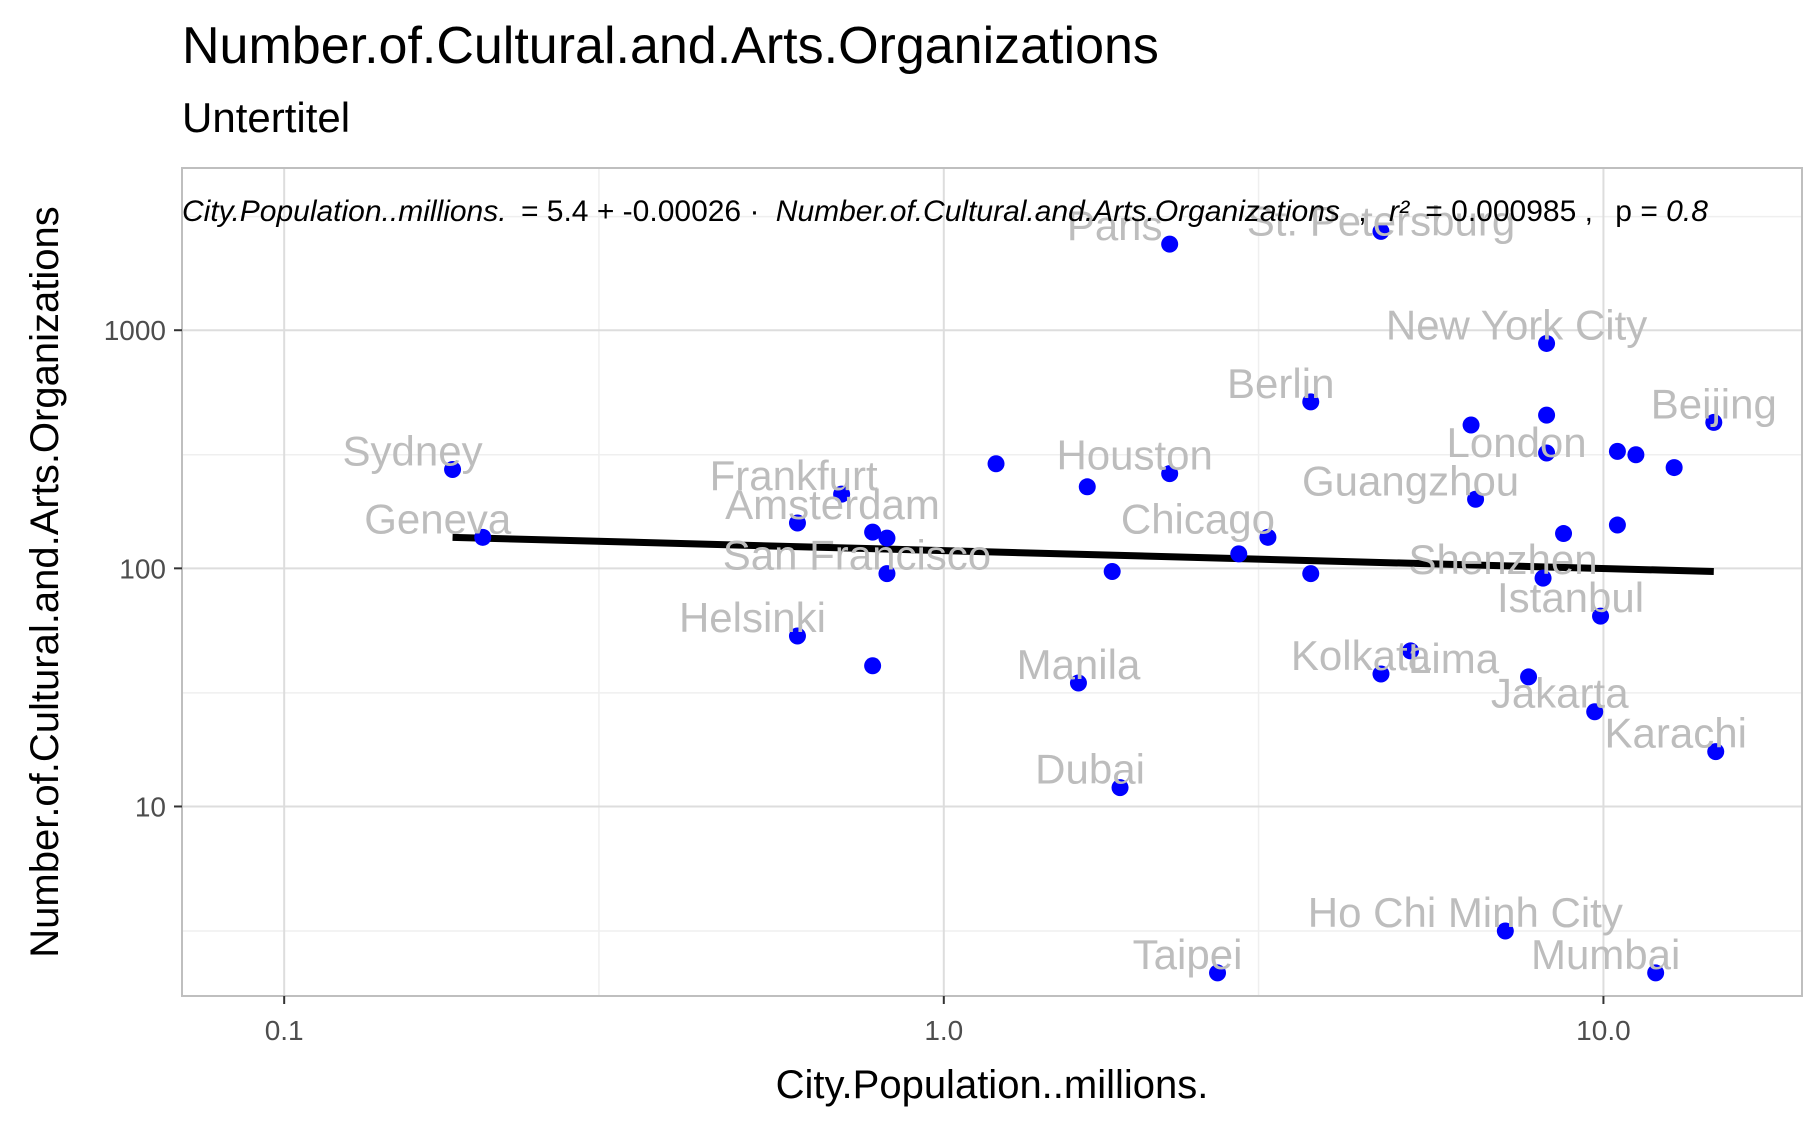 The width and height of the screenshot is (1818, 1128). What do you see at coordinates (1570, 597) in the screenshot?
I see `point-label: Istanbul` at bounding box center [1570, 597].